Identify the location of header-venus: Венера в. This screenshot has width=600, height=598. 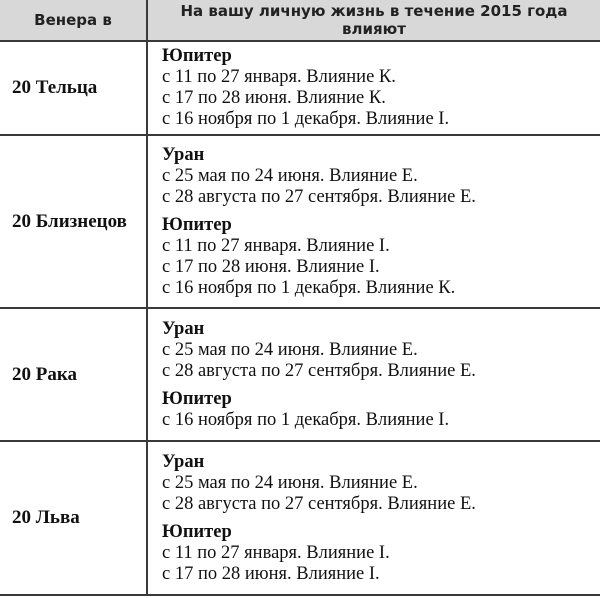
(74, 21).